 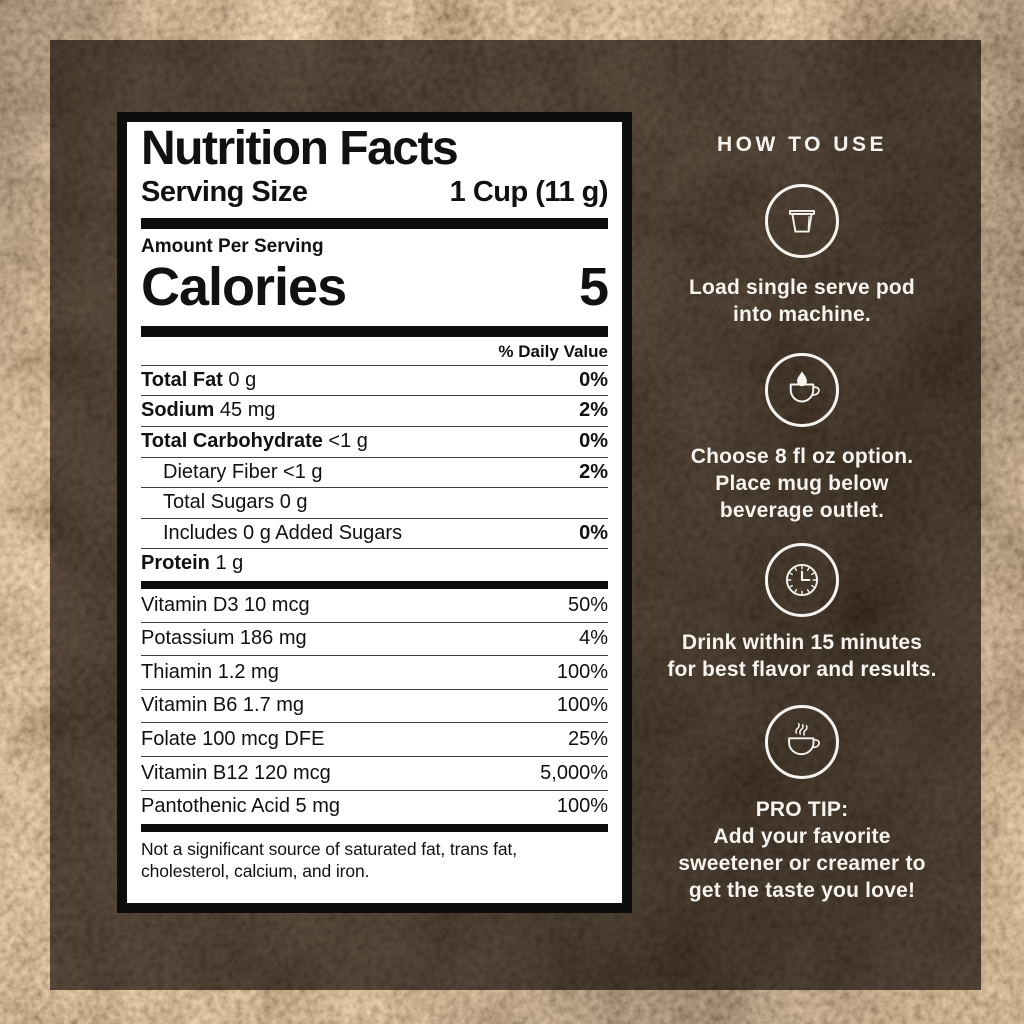 What do you see at coordinates (236, 772) in the screenshot?
I see `vitamin-name: Vitamin B12 120 mcg` at bounding box center [236, 772].